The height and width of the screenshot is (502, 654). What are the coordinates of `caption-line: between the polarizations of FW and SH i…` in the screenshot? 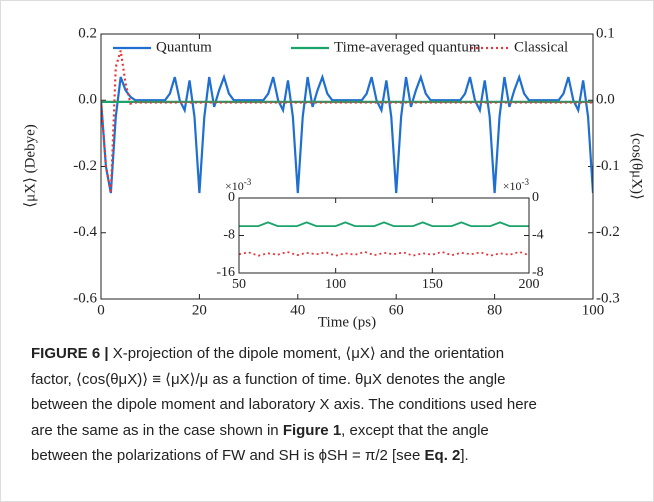 It's located at (336, 456).